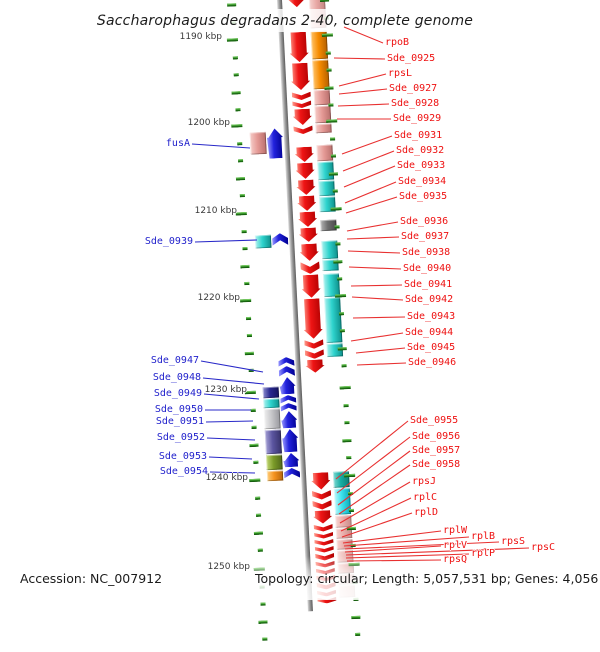 The height and width of the screenshot is (652, 600). Describe the element at coordinates (436, 464) in the screenshot. I see `gene-label: Sde_0958` at that location.